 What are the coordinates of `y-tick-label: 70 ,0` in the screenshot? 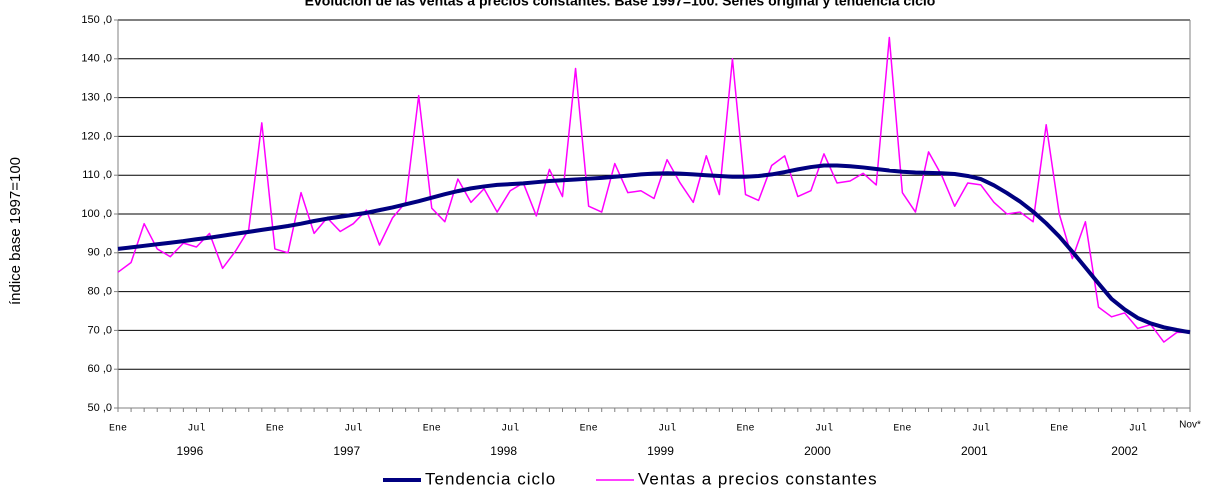 It's located at (100, 330).